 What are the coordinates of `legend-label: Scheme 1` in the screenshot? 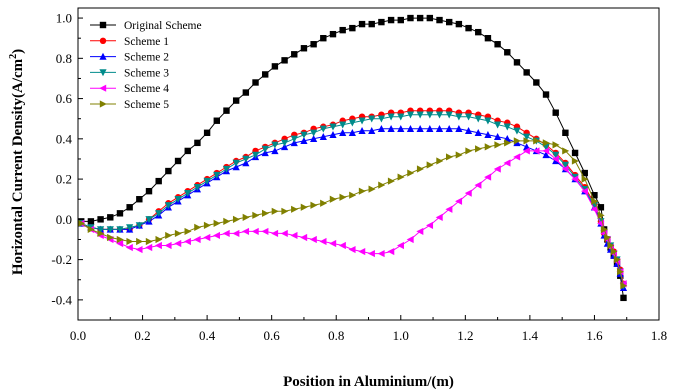 It's located at (146, 42).